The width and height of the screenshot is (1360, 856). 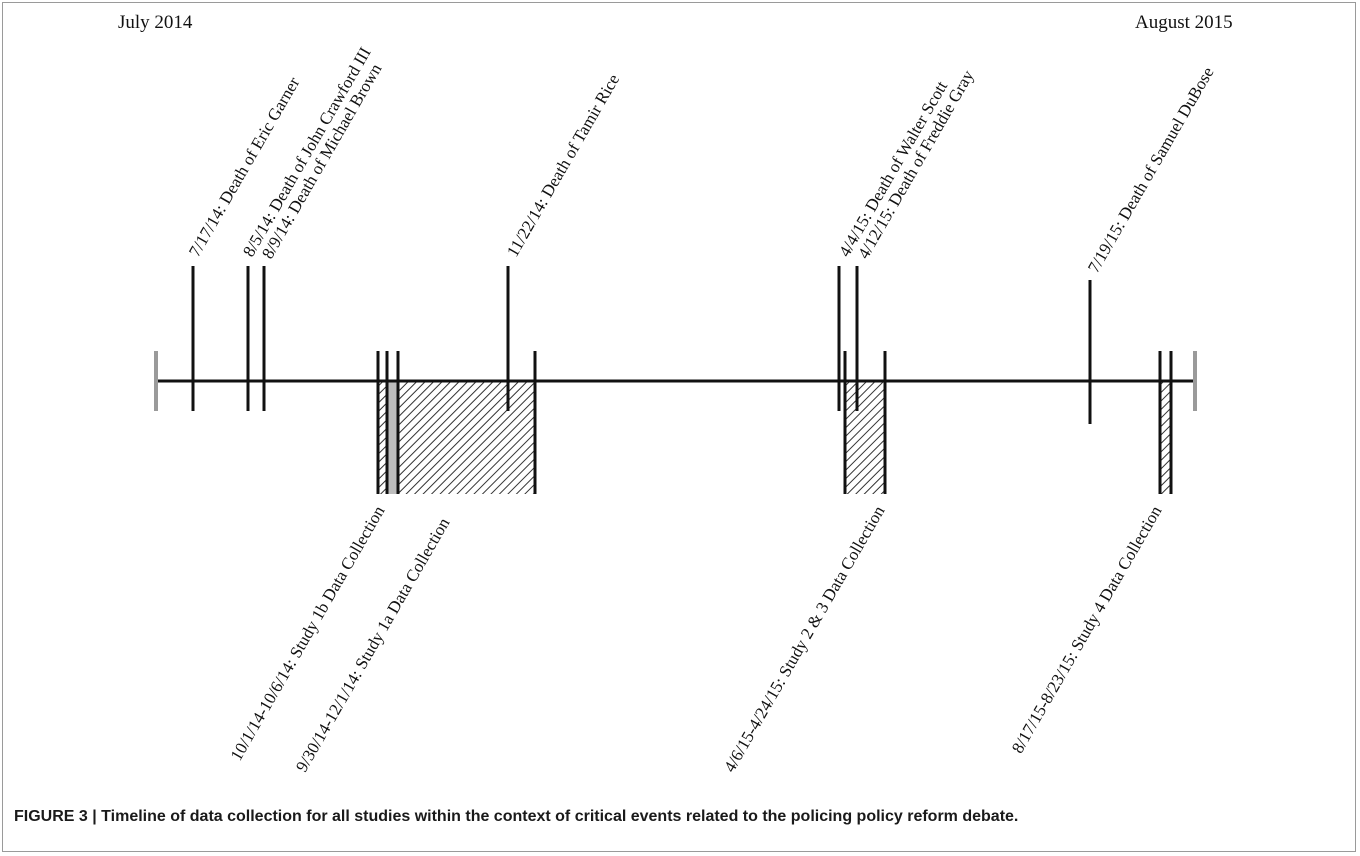 What do you see at coordinates (563, 165) in the screenshot?
I see `event-label-tamir-rice: 11/22/14: Death of Tamir Rice` at bounding box center [563, 165].